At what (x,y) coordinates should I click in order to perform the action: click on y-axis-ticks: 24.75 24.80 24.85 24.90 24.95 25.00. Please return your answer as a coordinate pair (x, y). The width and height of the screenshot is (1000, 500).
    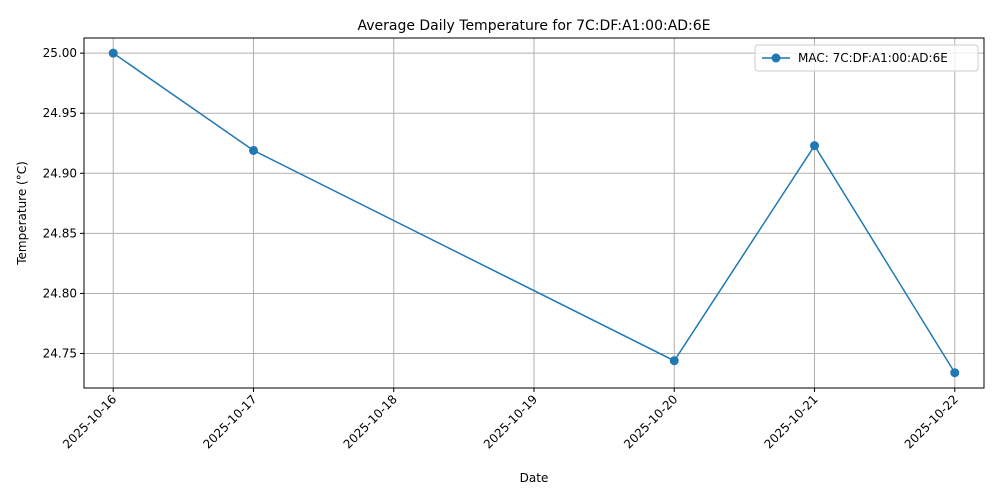
    Looking at the image, I should click on (63, 203).